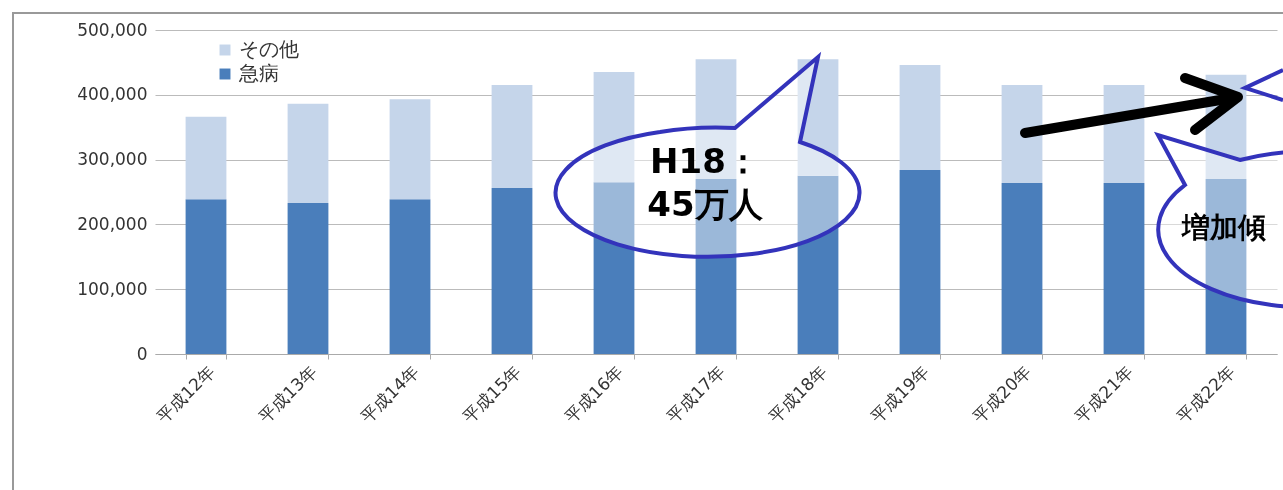 The width and height of the screenshot is (1283, 490). What do you see at coordinates (492, 394) in the screenshot?
I see `x-tick-label: 平成15年` at bounding box center [492, 394].